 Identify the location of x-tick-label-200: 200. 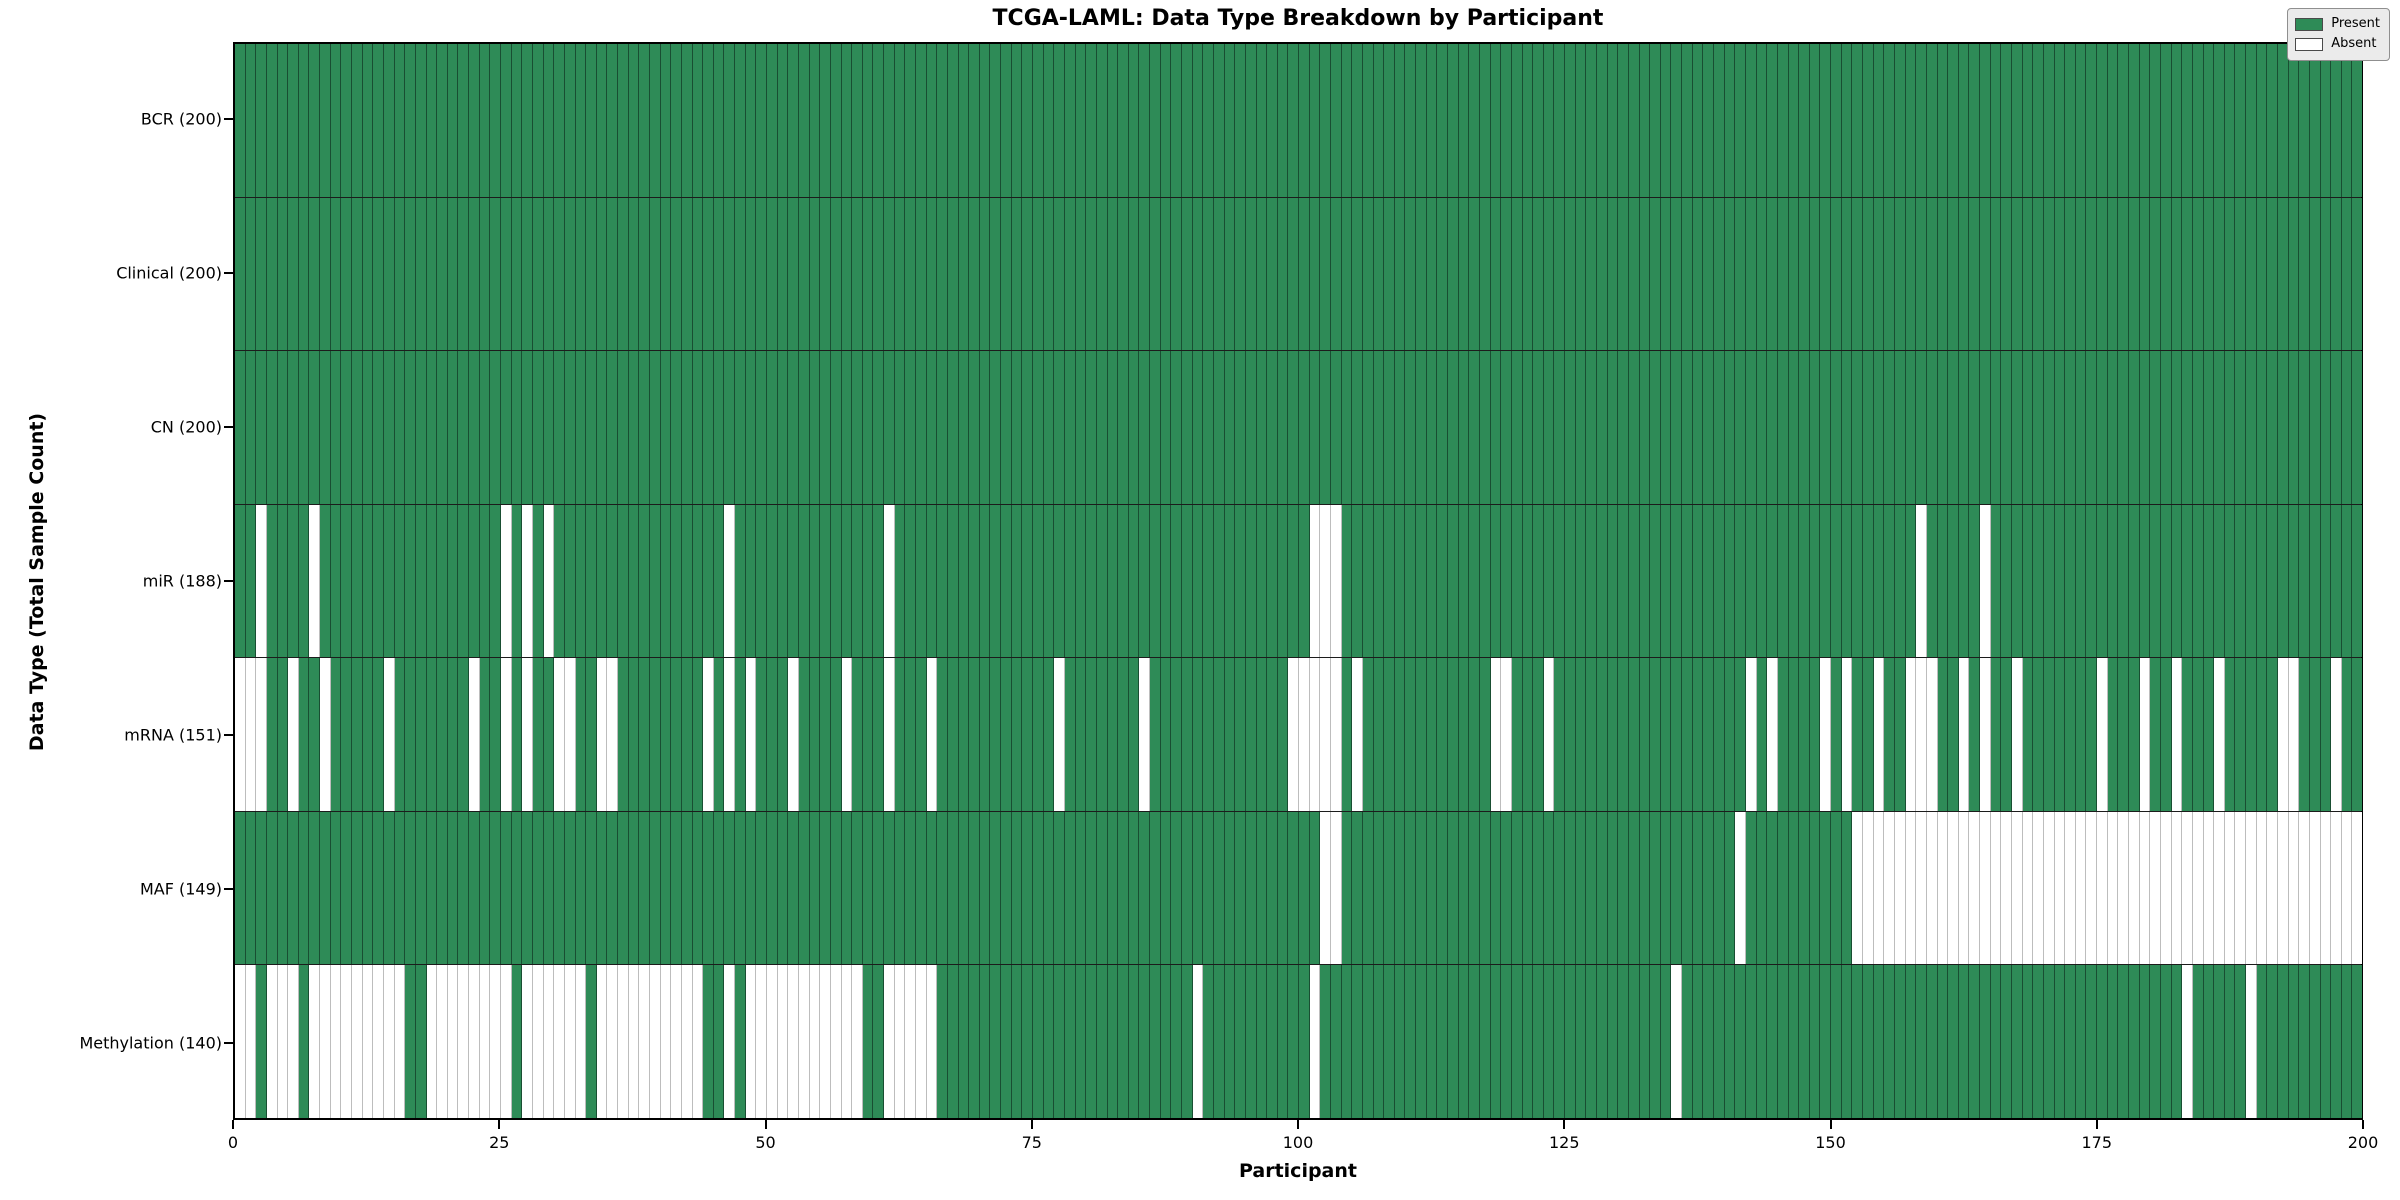
(2363, 1142).